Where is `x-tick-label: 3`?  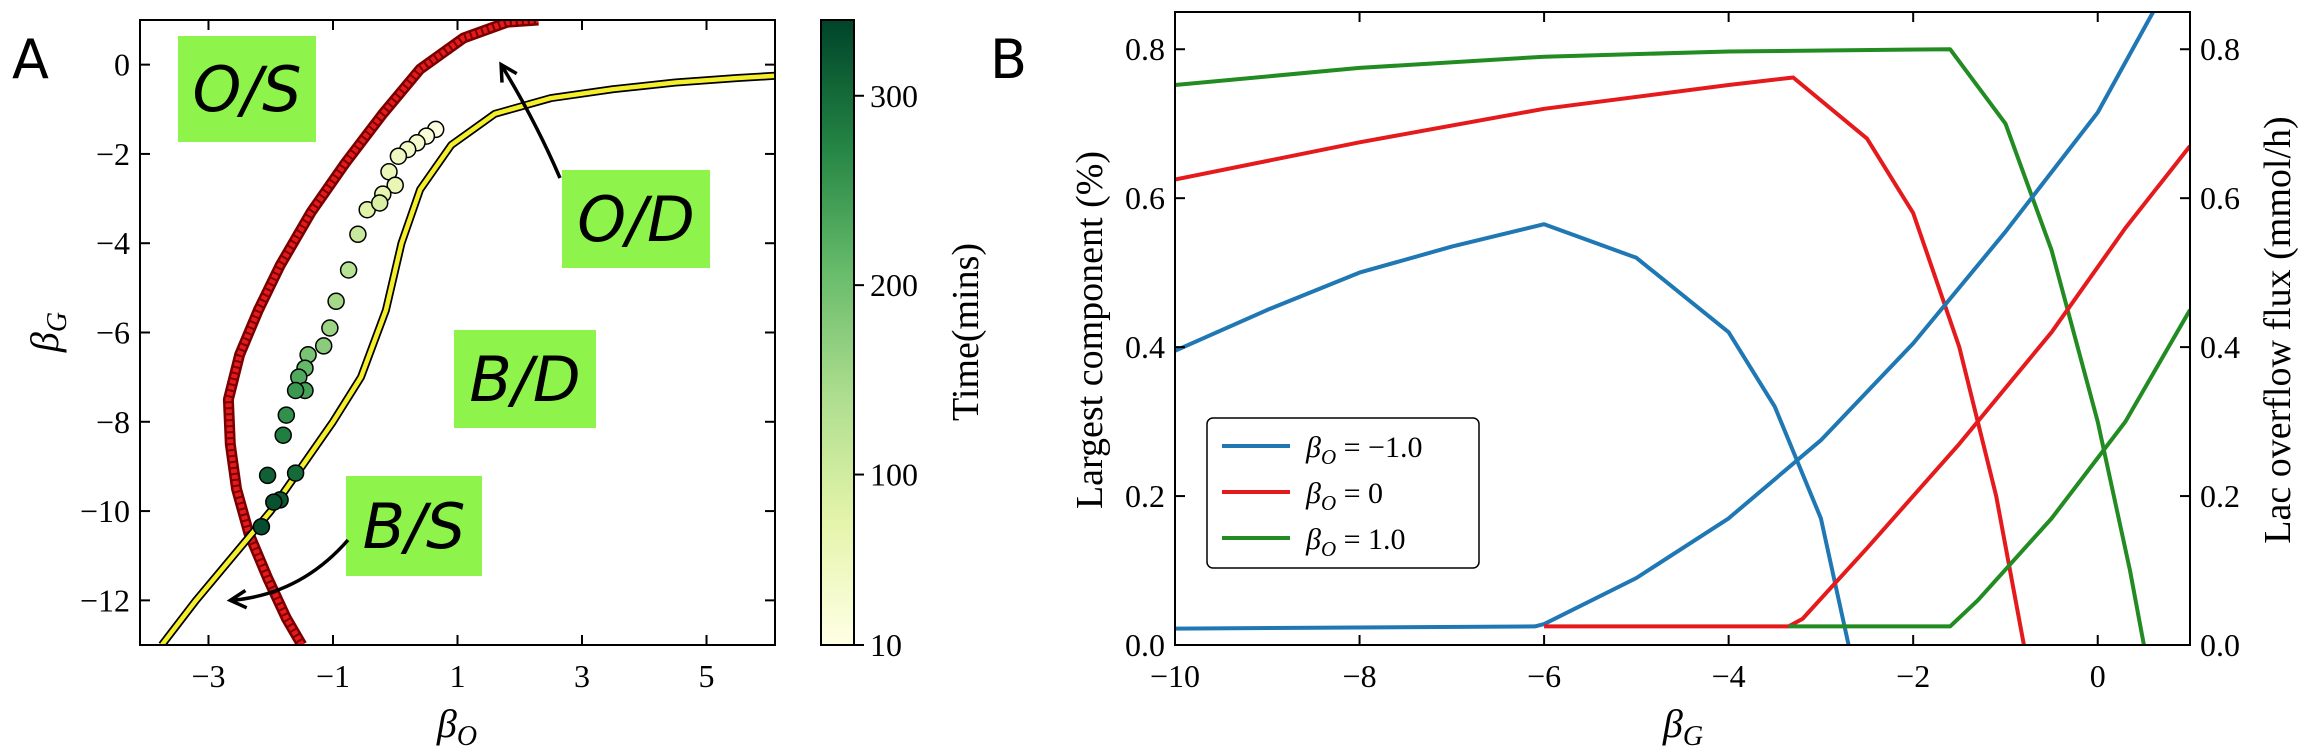 x-tick-label: 3 is located at coordinates (582, 676).